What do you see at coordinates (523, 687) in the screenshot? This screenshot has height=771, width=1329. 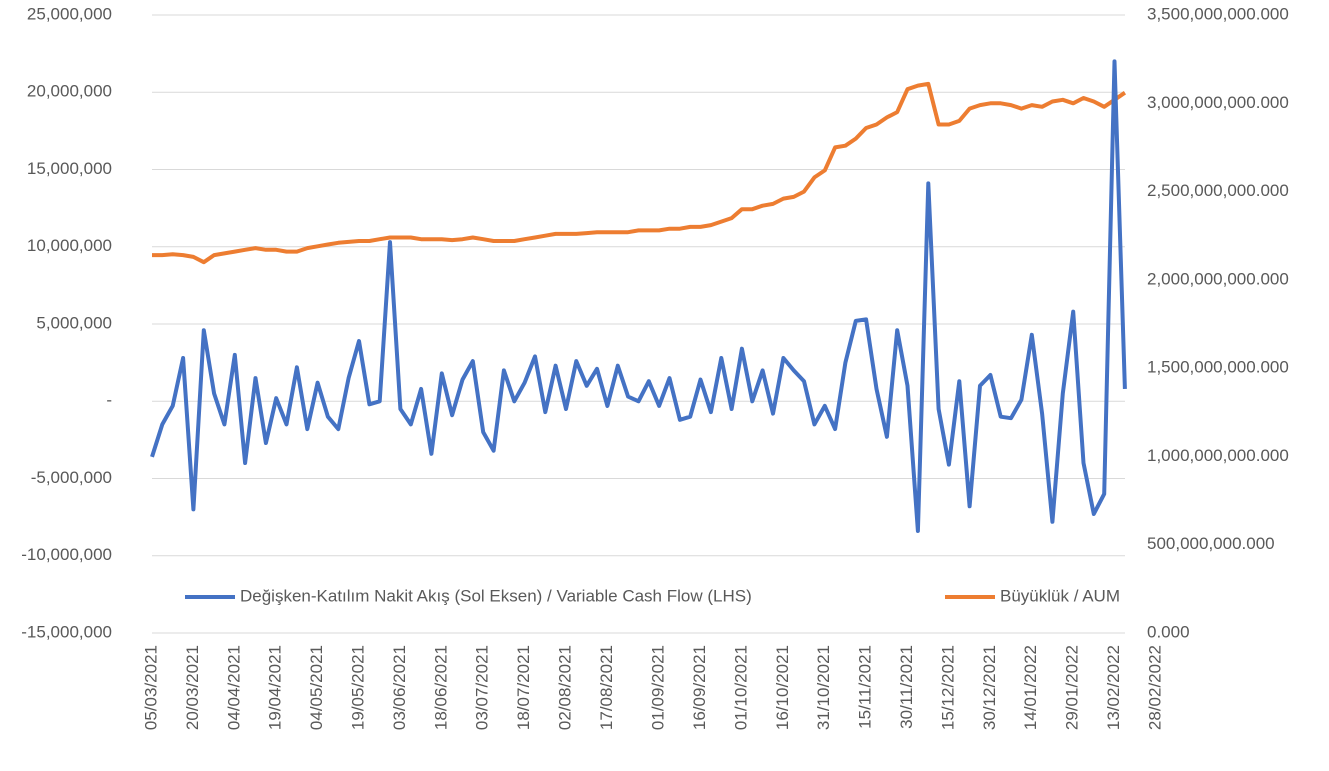 I see `x-tick-label: 18/07/2021` at bounding box center [523, 687].